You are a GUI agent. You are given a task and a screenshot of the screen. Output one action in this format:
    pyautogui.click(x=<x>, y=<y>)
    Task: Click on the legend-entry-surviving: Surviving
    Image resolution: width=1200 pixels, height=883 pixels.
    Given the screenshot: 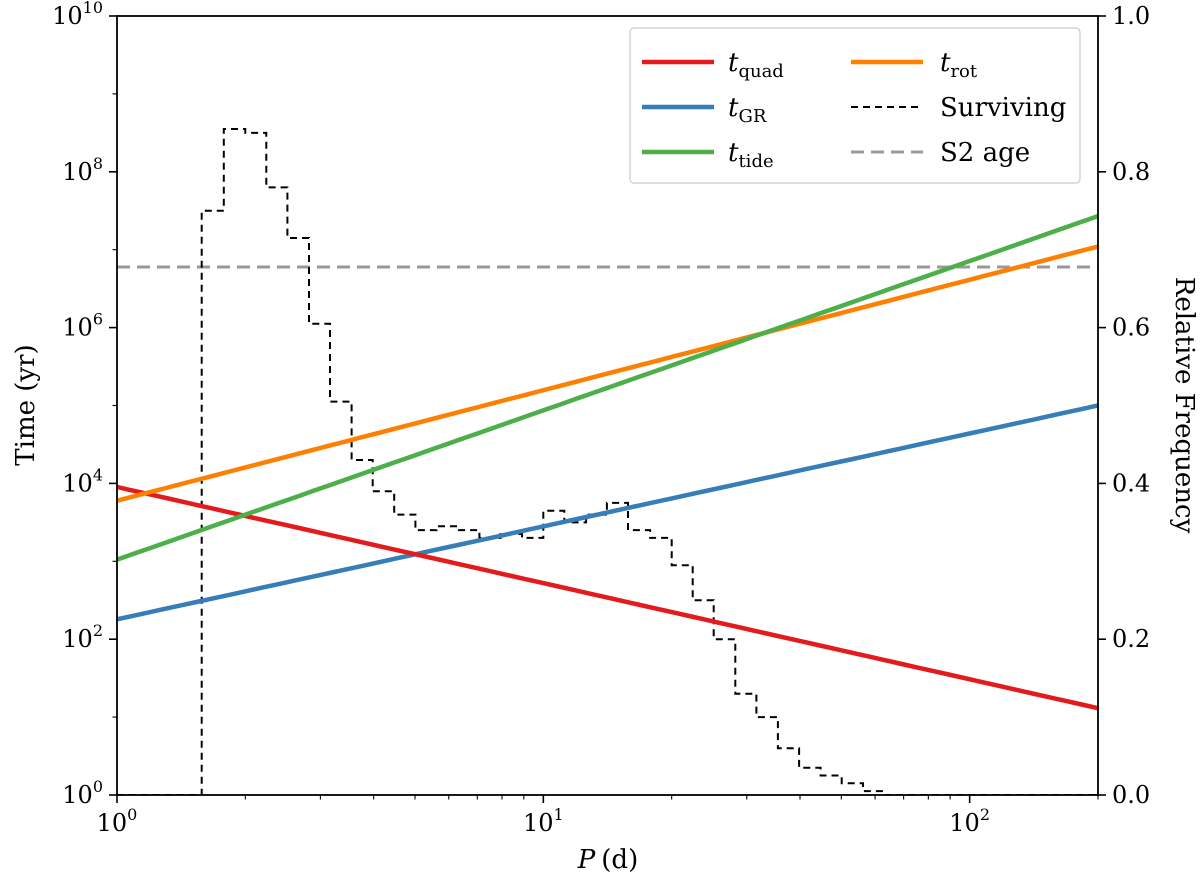 What is the action you would take?
    pyautogui.click(x=958, y=108)
    